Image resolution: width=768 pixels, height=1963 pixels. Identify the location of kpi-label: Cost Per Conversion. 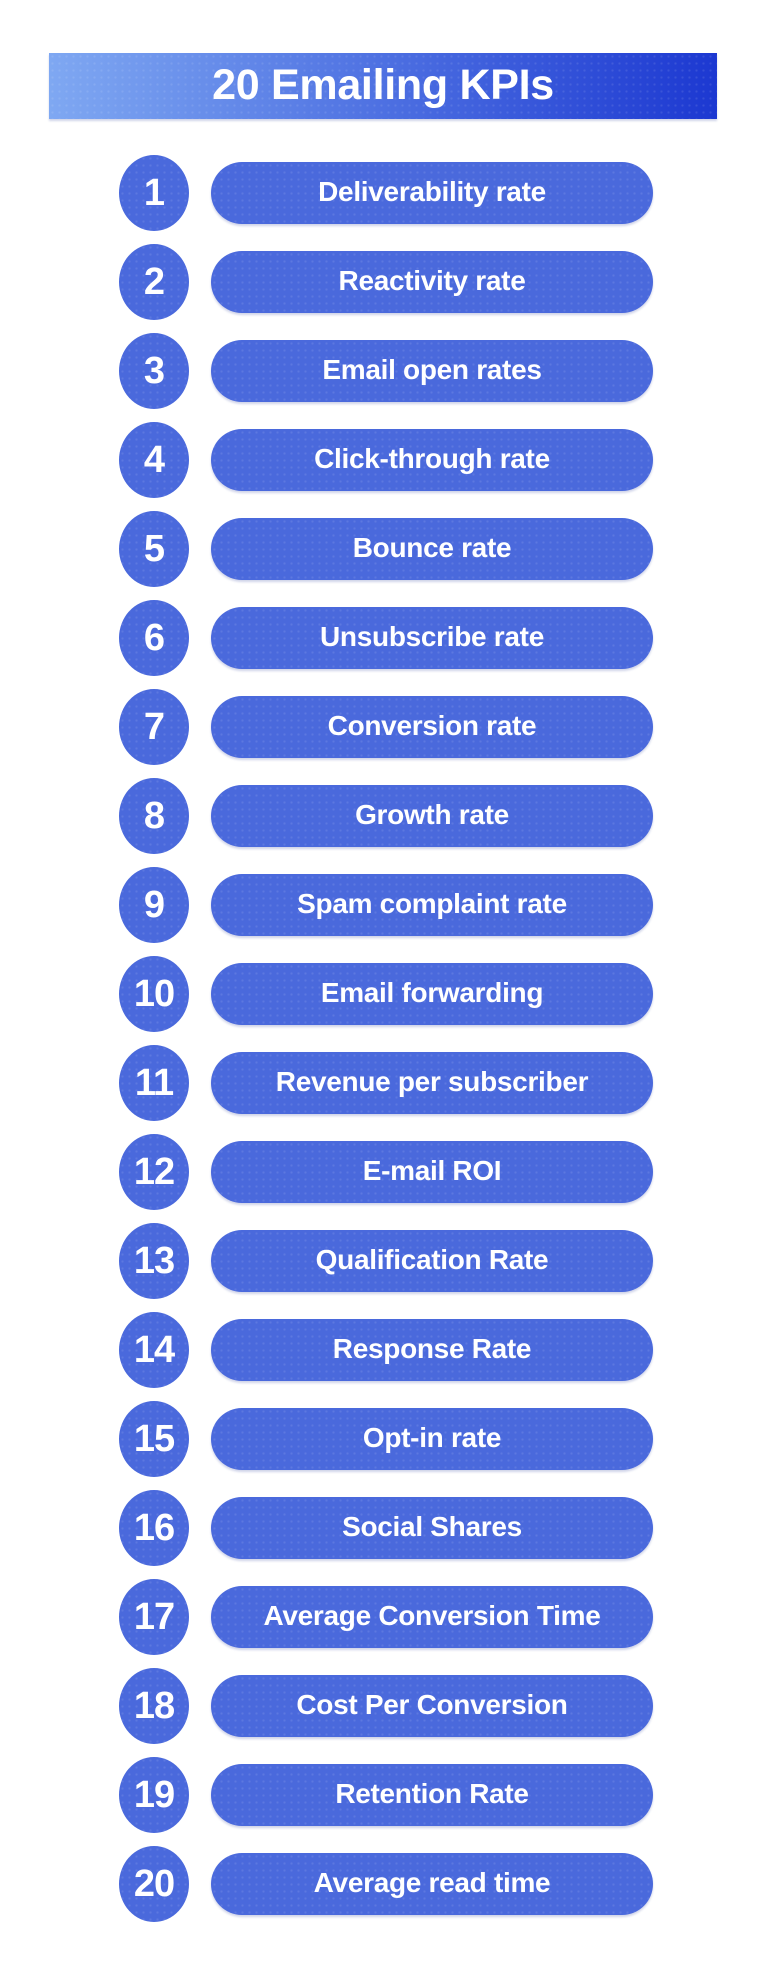
(432, 1704).